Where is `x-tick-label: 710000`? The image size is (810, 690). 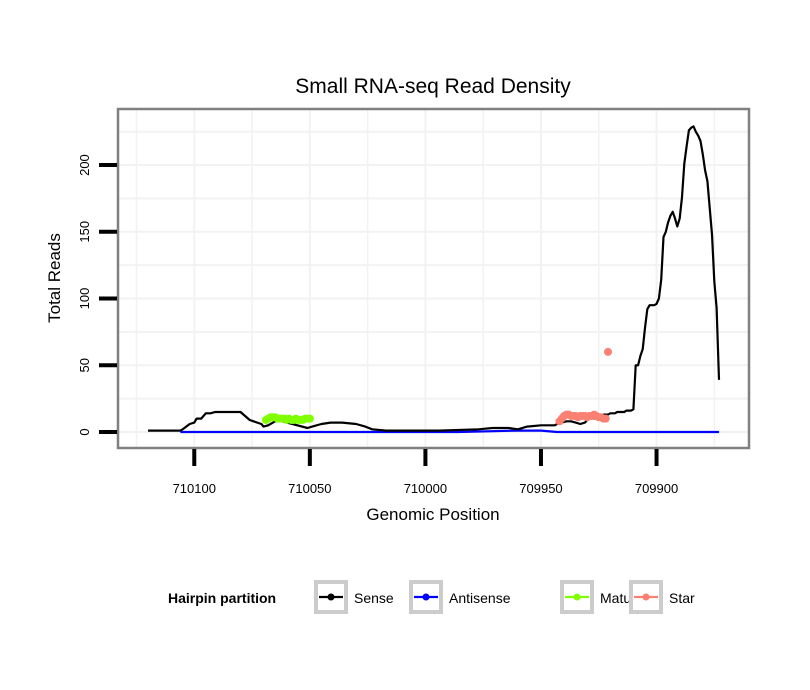 x-tick-label: 710000 is located at coordinates (425, 488).